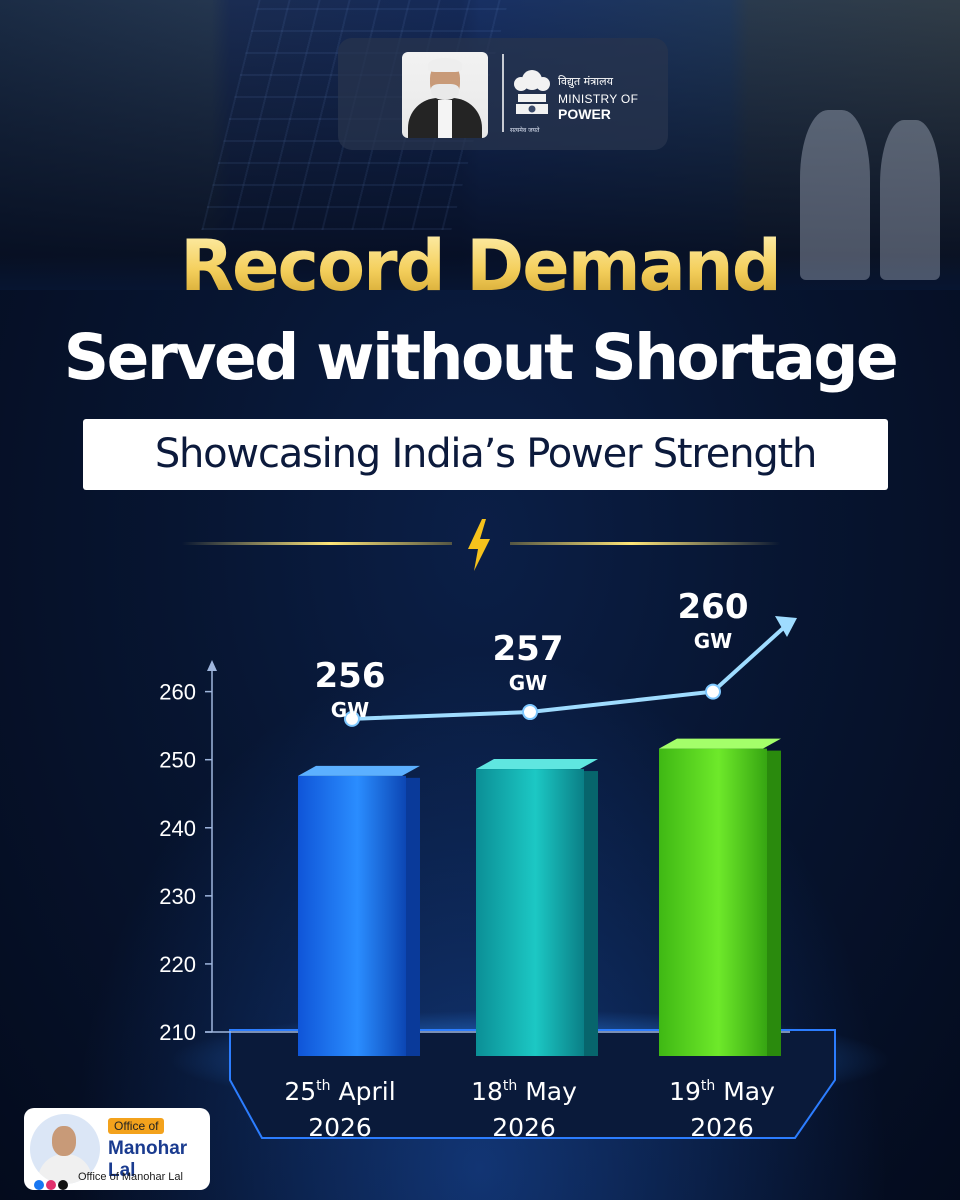 This screenshot has height=1200, width=960. Describe the element at coordinates (571, 670) in the screenshot. I see `trend-line` at that location.